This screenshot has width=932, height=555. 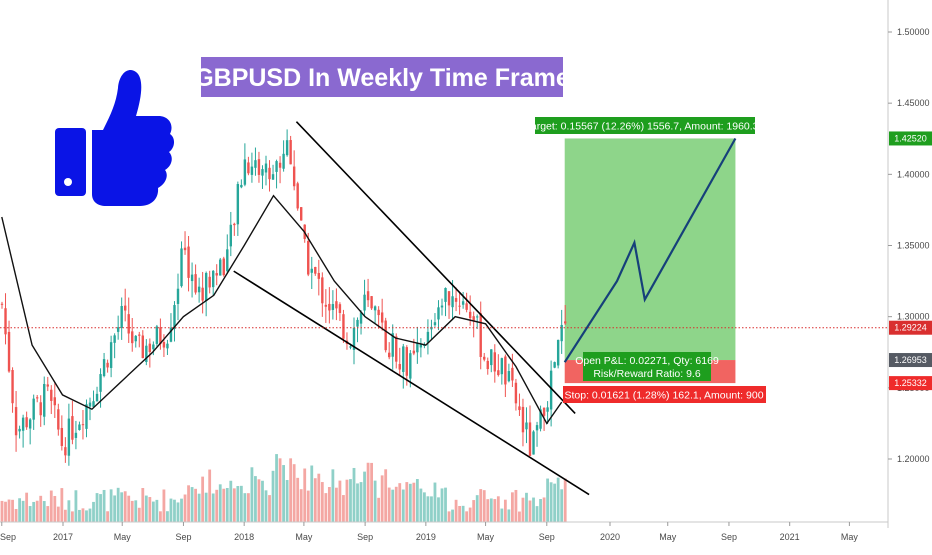 I want to click on price-badge-stop, so click(x=910, y=383).